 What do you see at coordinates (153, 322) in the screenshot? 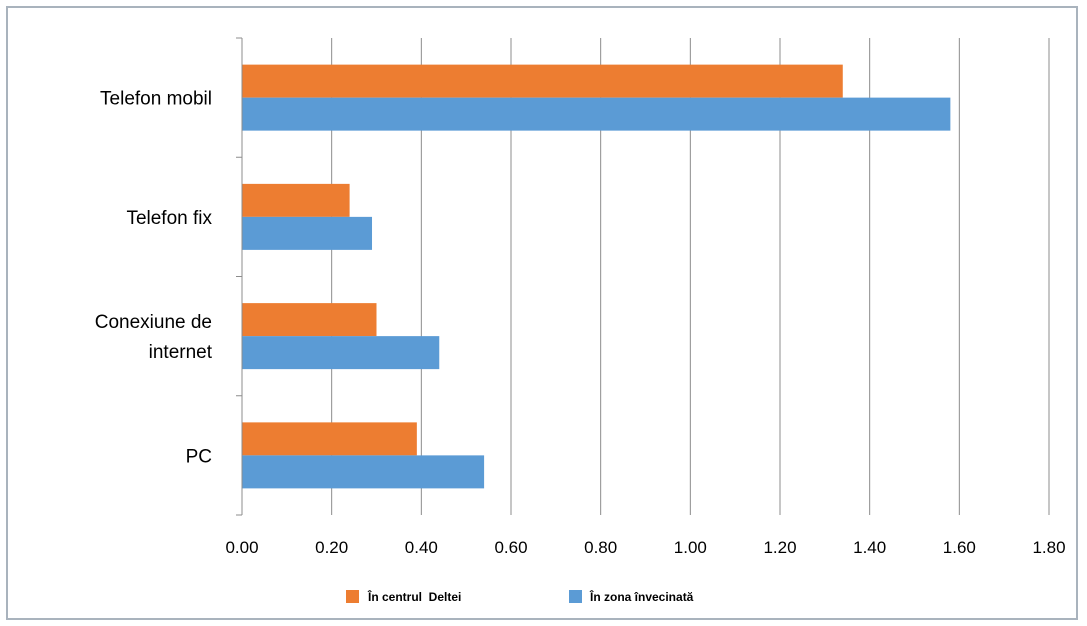
I see `category-label: Conexiune de` at bounding box center [153, 322].